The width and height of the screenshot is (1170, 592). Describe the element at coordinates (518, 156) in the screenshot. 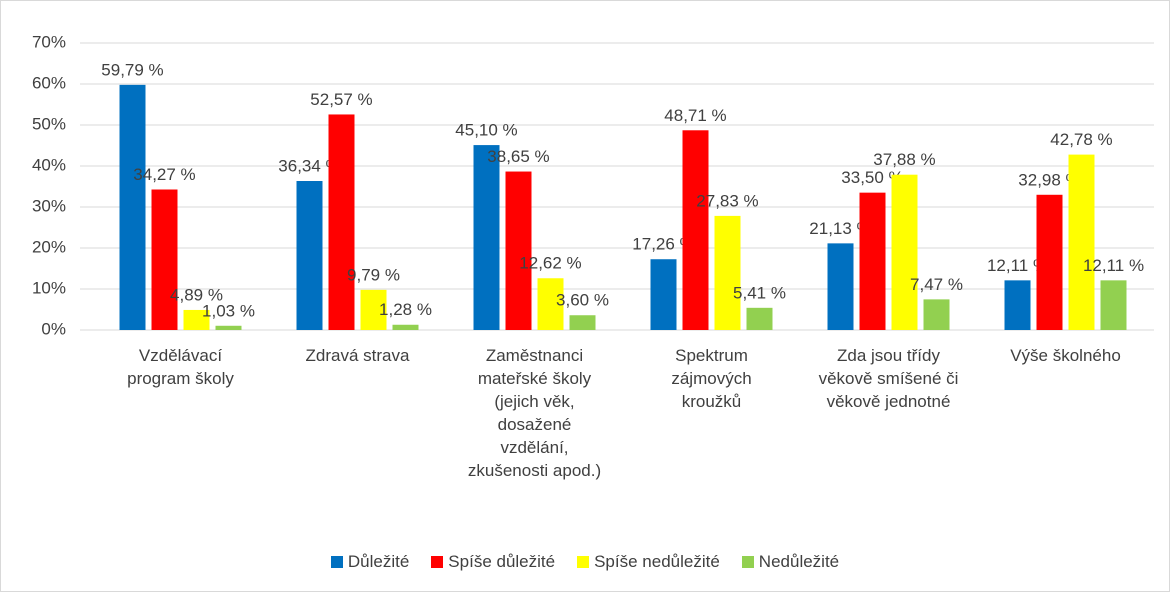

I see `data-label: 38,65 %` at that location.